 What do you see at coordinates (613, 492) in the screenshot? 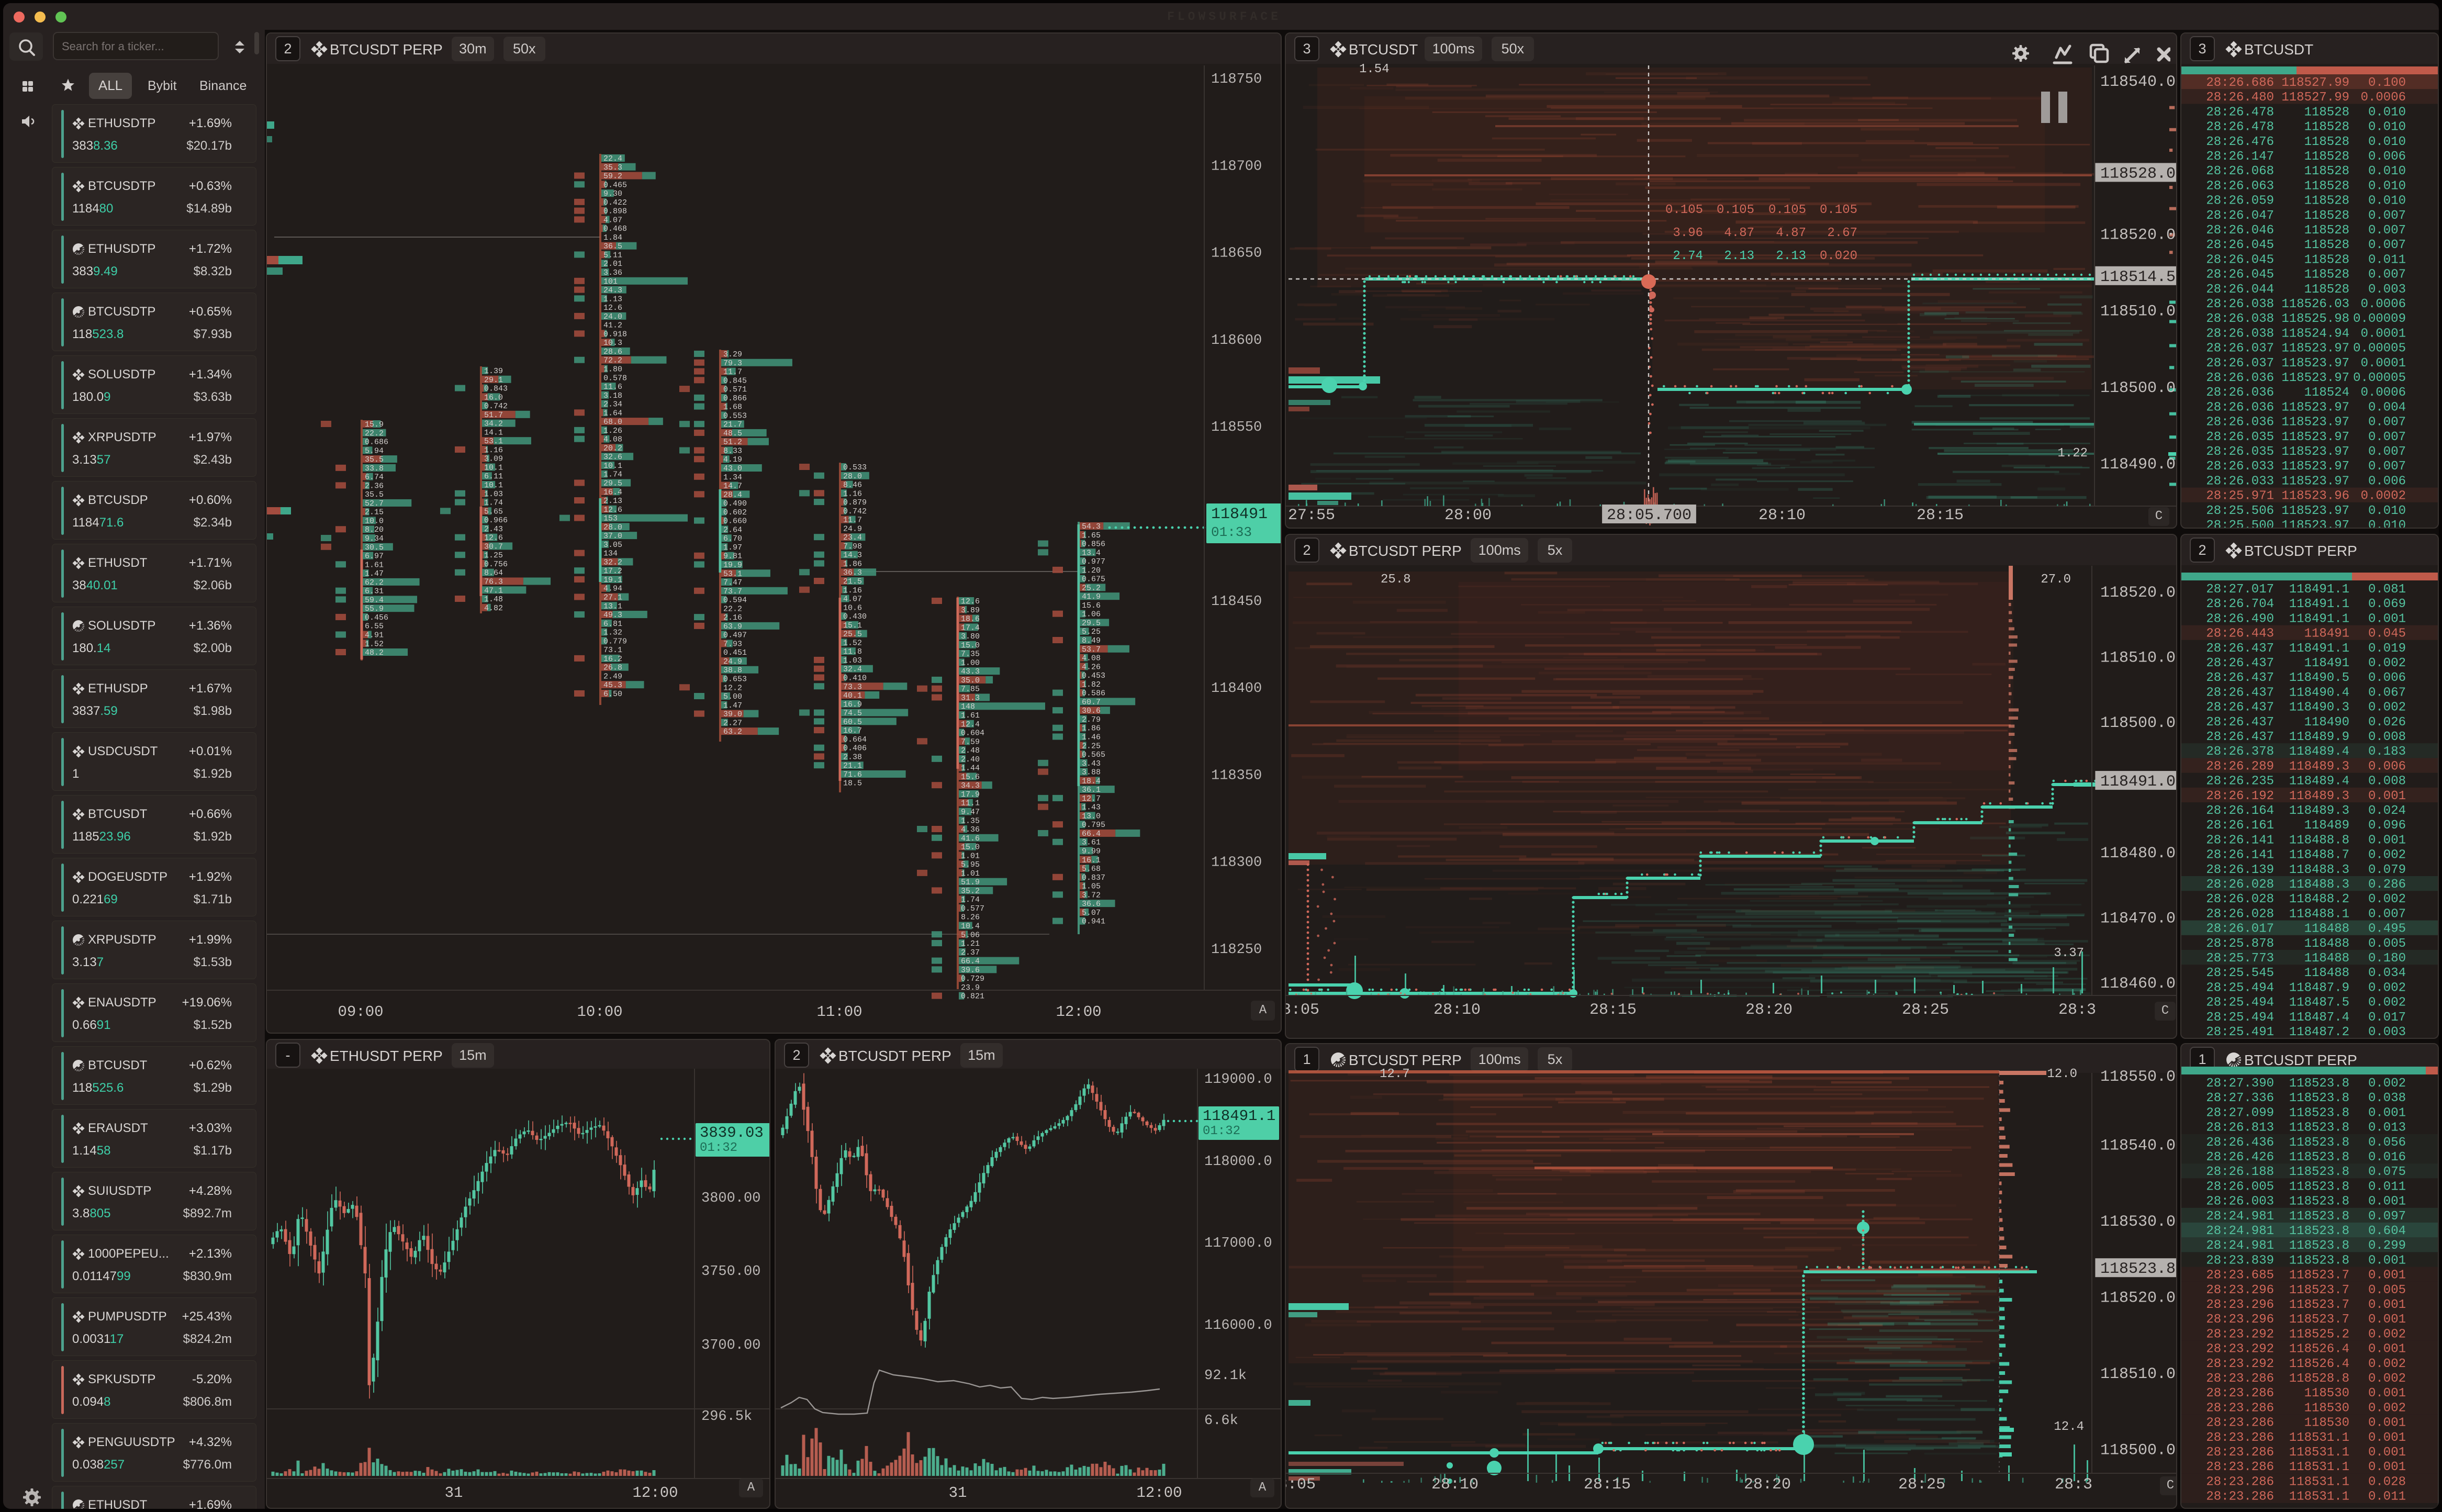
I see `svg-text: 16.4` at bounding box center [613, 492].